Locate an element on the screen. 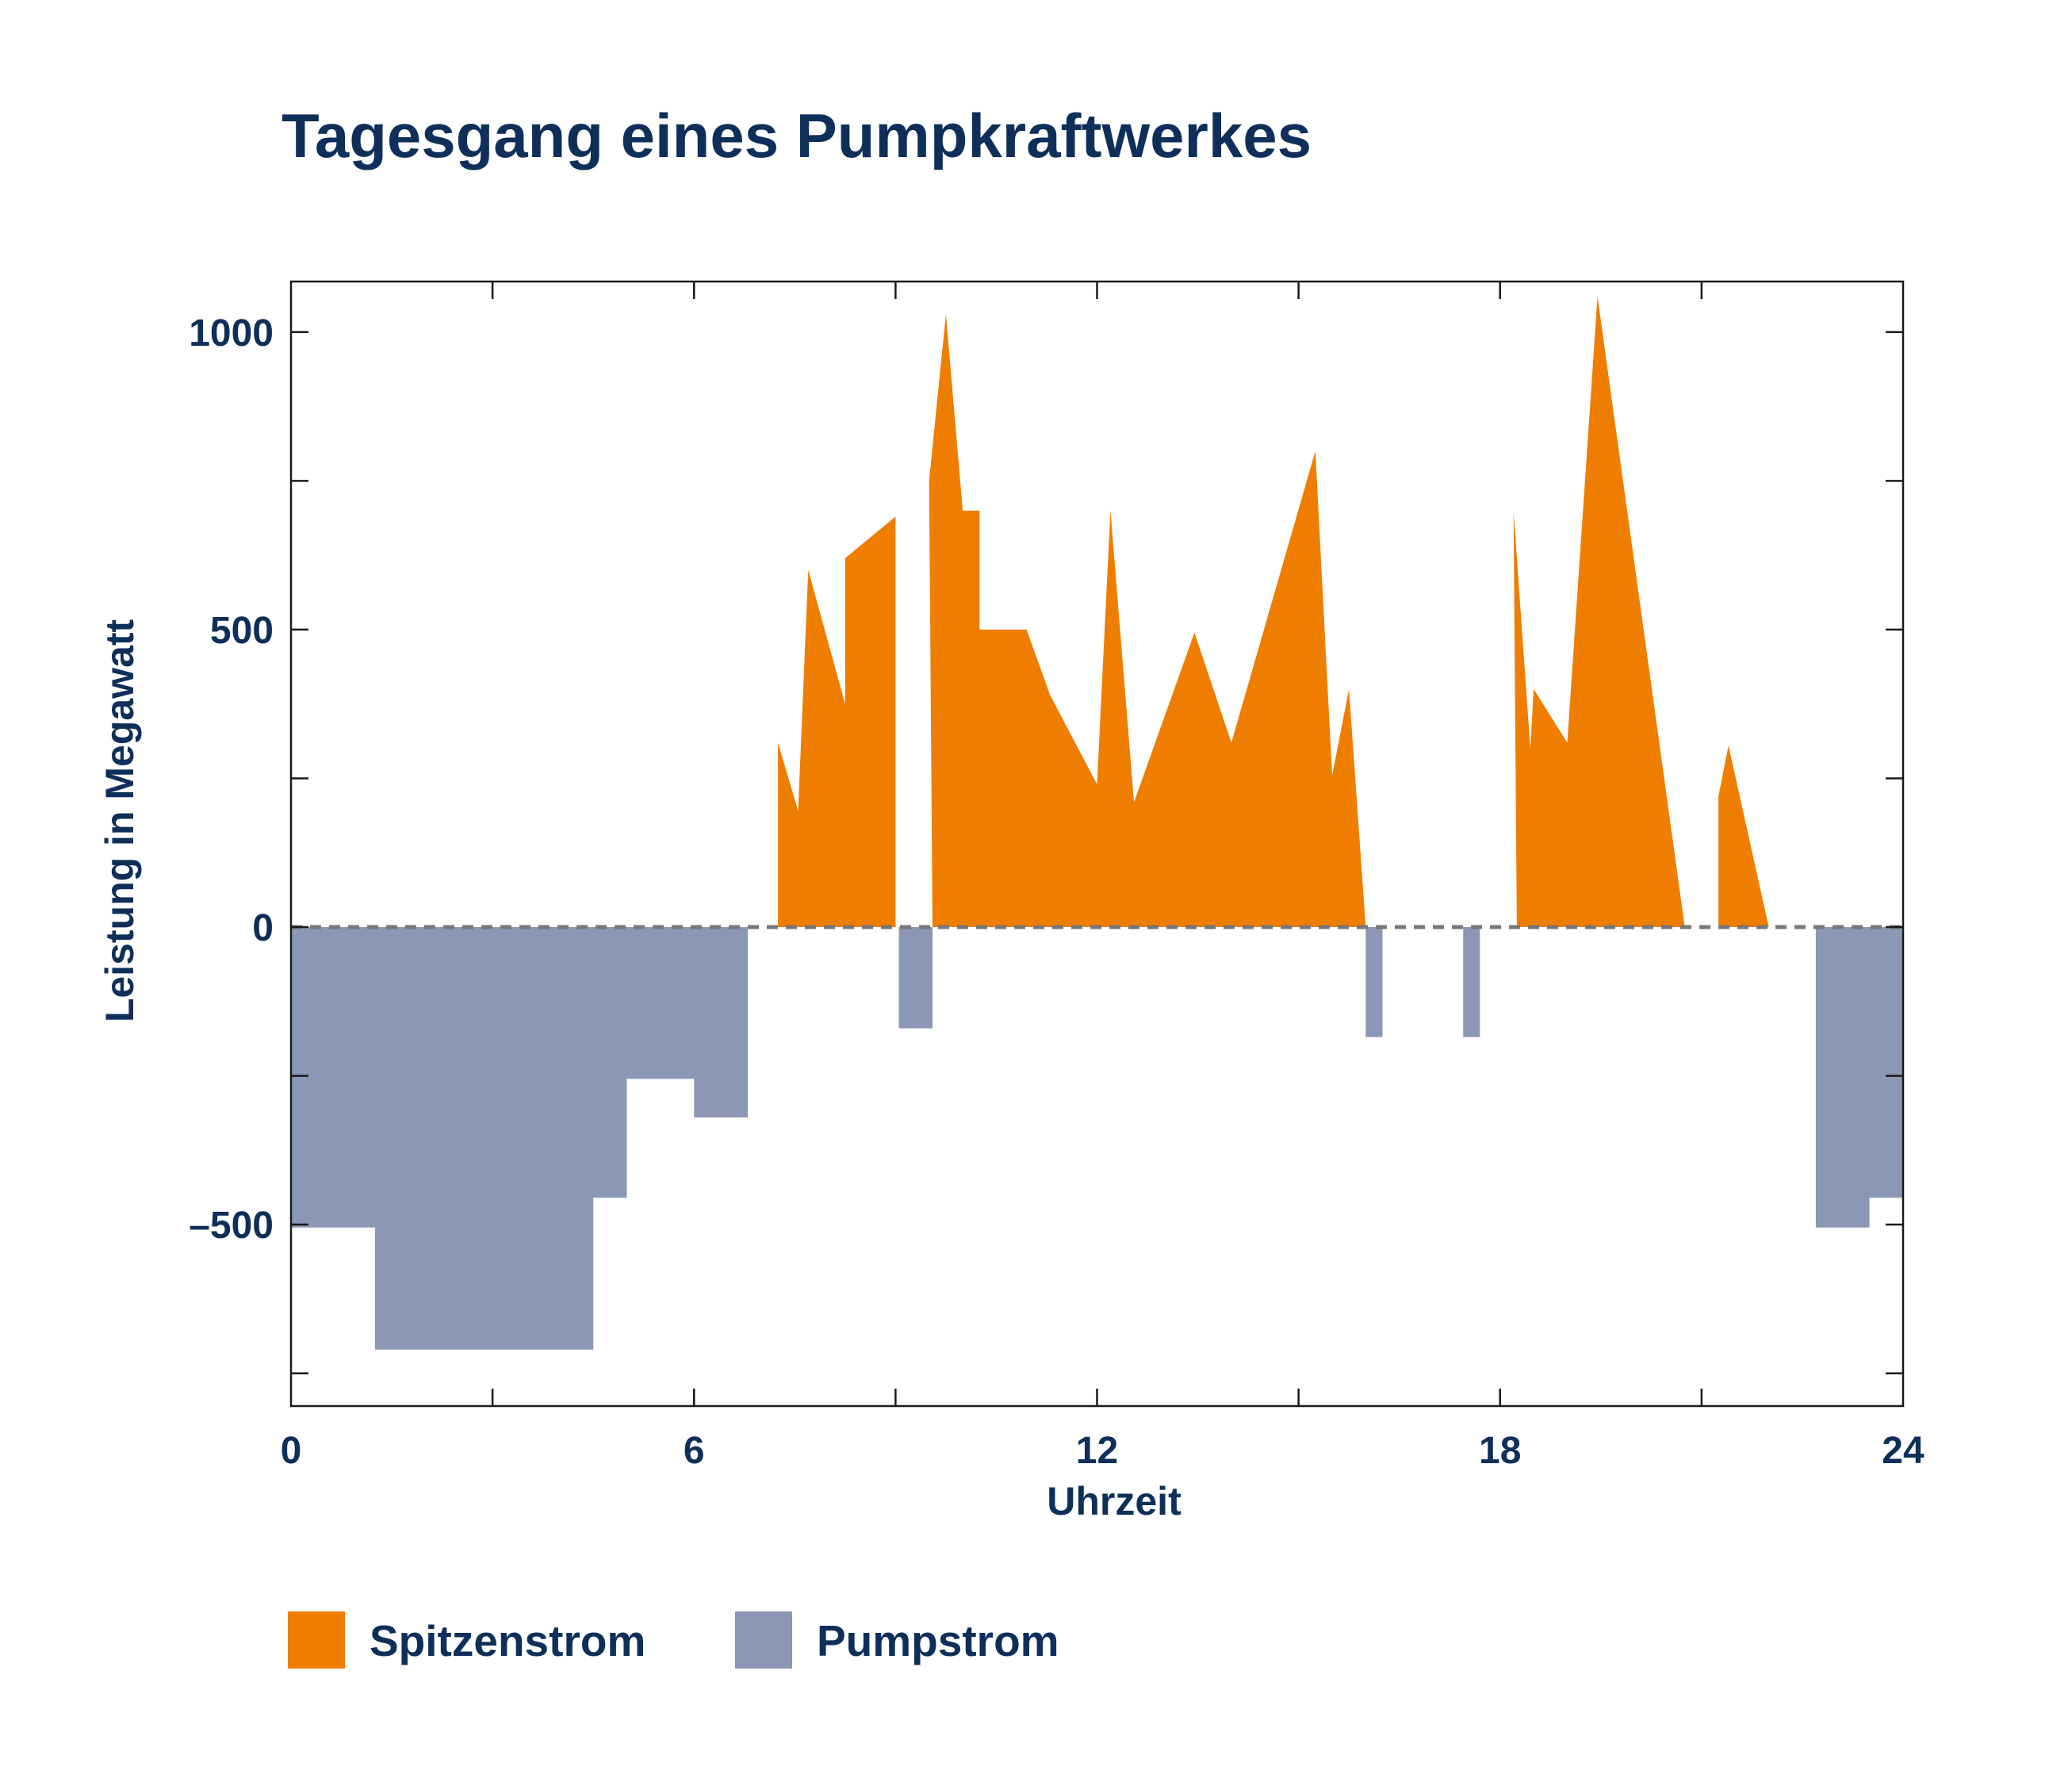  legend-swatch-pumpstrom is located at coordinates (763, 1640).